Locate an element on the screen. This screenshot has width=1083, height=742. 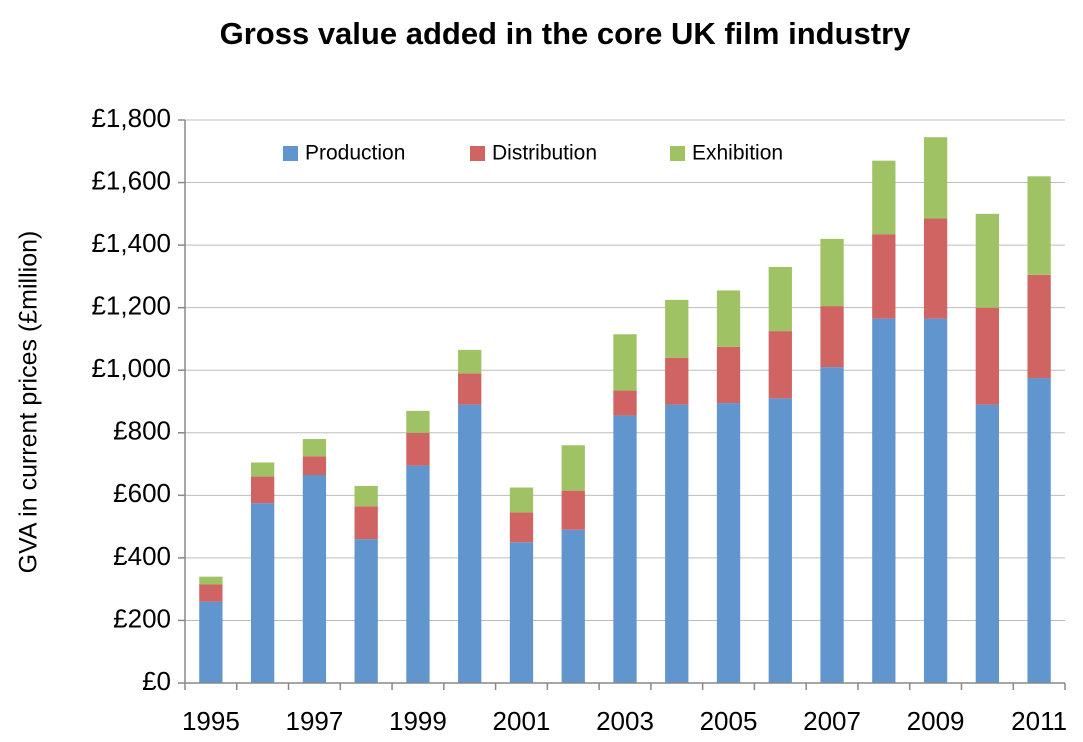
y-tick-label: £1,400 is located at coordinates (131, 243).